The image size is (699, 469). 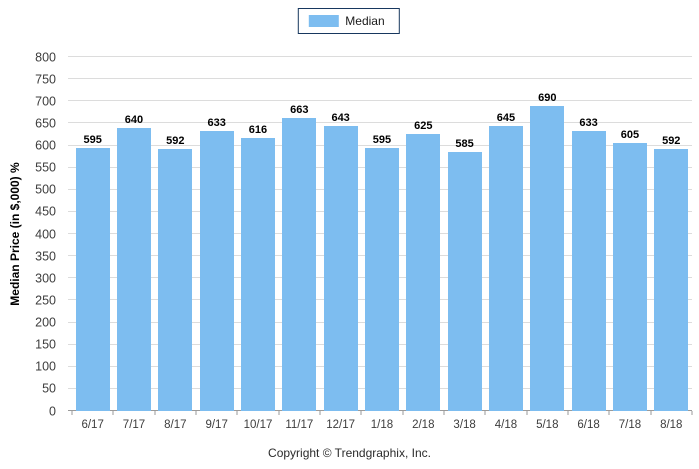 What do you see at coordinates (257, 267) in the screenshot?
I see `bar: 616` at bounding box center [257, 267].